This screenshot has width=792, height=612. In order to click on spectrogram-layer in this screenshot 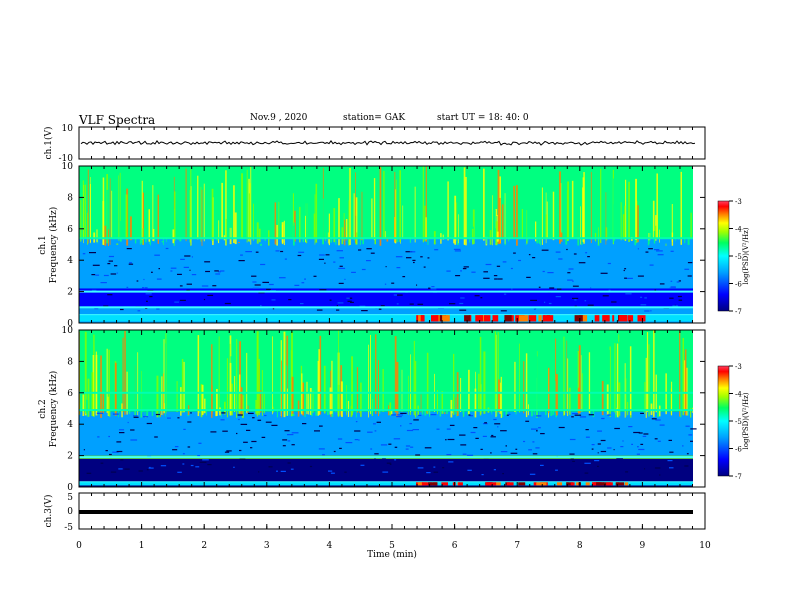, I will do `click(386, 298)`.